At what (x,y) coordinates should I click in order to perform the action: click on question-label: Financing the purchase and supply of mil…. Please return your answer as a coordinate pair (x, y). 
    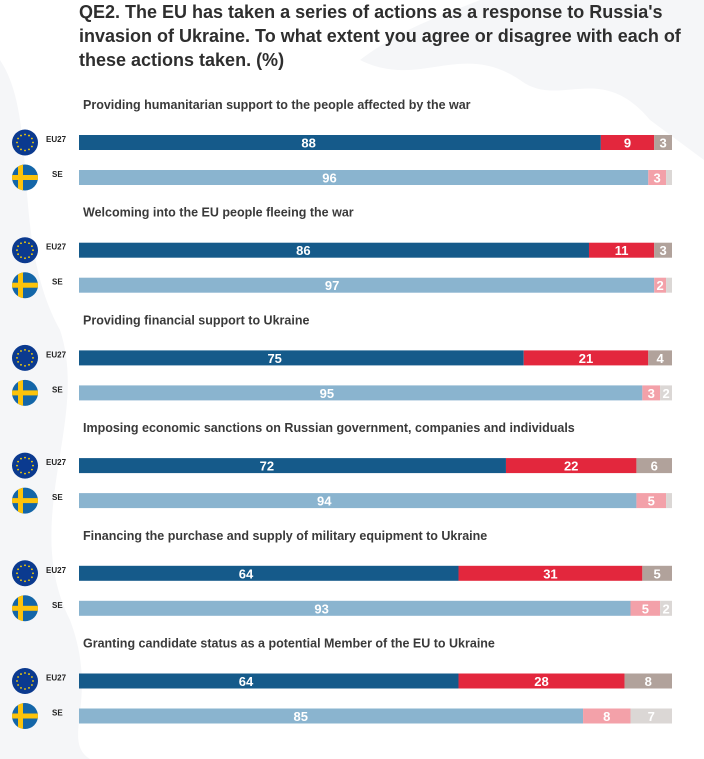
    Looking at the image, I should click on (285, 536).